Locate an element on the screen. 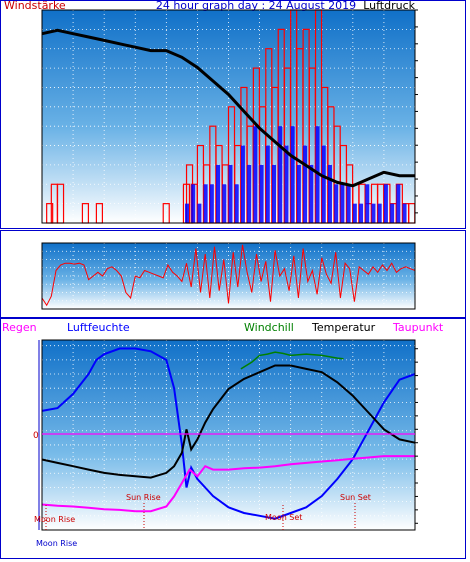 The image size is (470, 562). graph-title: 24 hour graph day : 24 August 2019 is located at coordinates (256, 6).